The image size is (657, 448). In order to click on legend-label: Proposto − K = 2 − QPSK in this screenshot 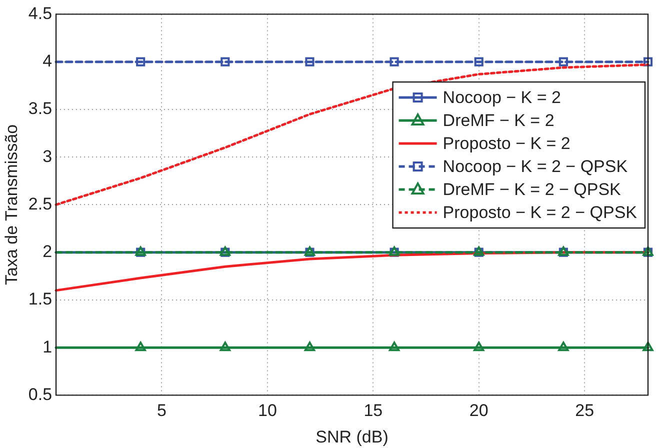, I will do `click(540, 212)`.